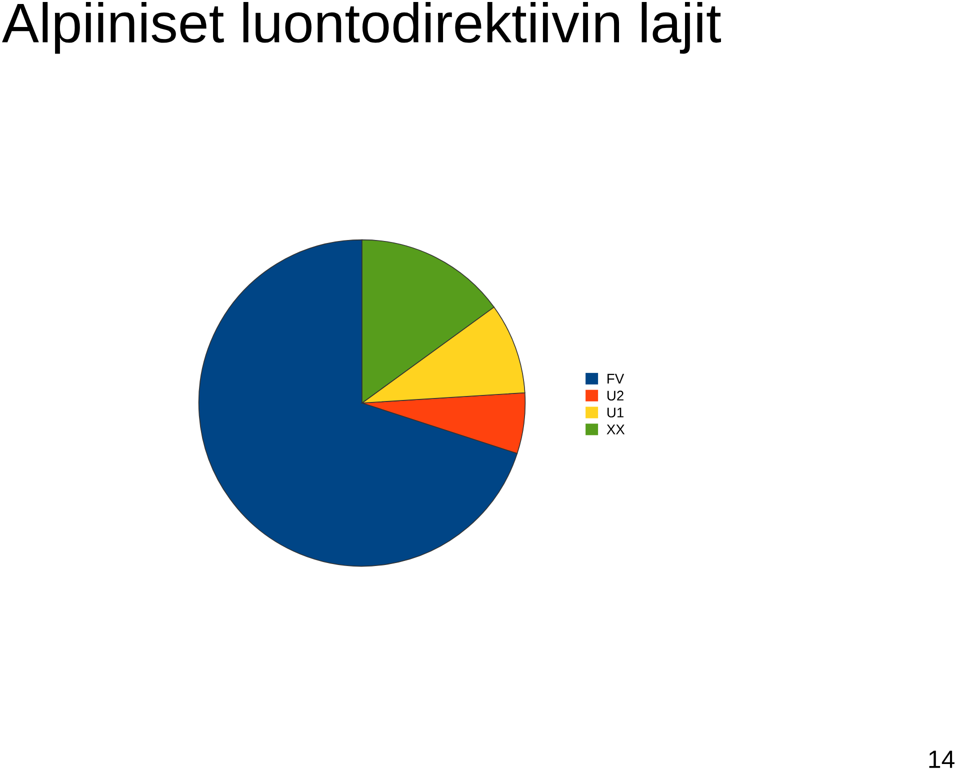 This screenshot has width=960, height=777. I want to click on legend-label: U2, so click(615, 395).